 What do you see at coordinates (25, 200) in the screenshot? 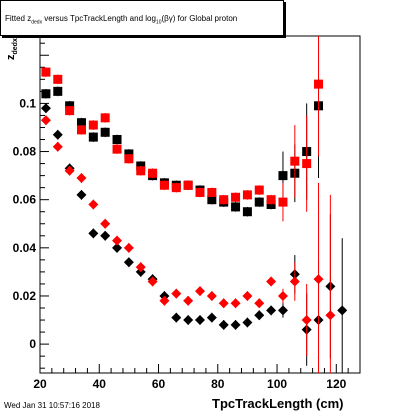
I see `y-tick-label: 0.06` at bounding box center [25, 200].